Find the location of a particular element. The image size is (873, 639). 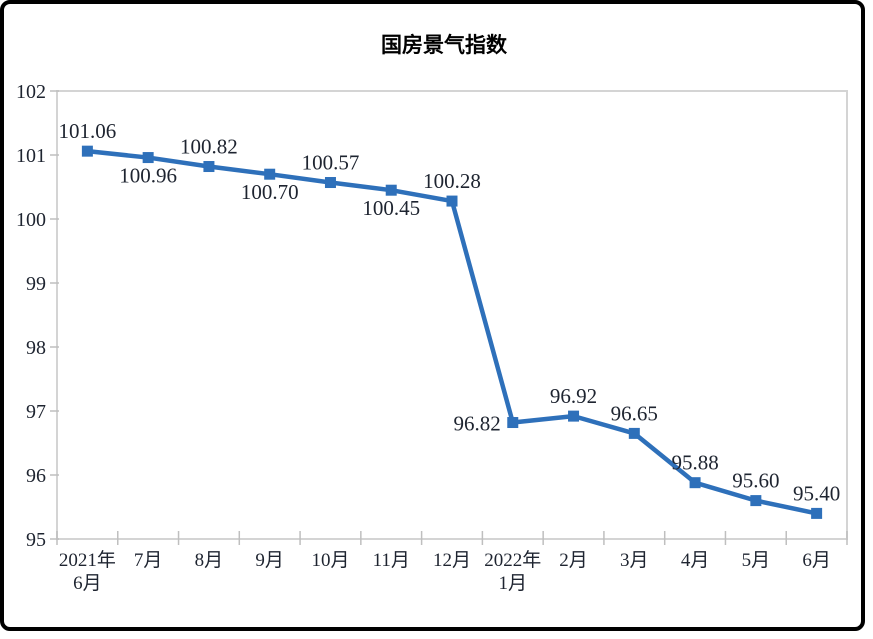

x-axis-tick-label: 2021年 is located at coordinates (87, 560).